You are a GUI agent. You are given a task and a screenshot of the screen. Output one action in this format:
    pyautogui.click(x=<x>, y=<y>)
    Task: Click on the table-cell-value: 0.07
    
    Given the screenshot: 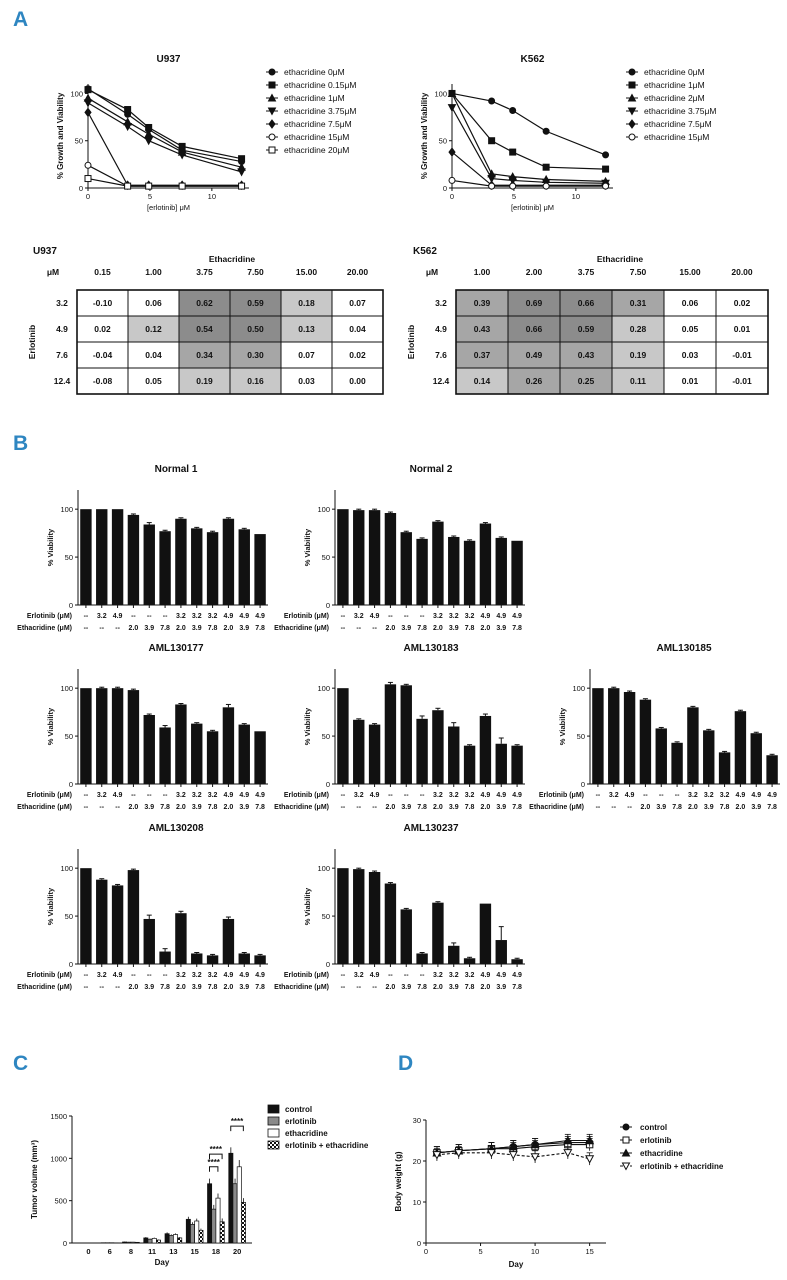 What is the action you would take?
    pyautogui.click(x=357, y=303)
    